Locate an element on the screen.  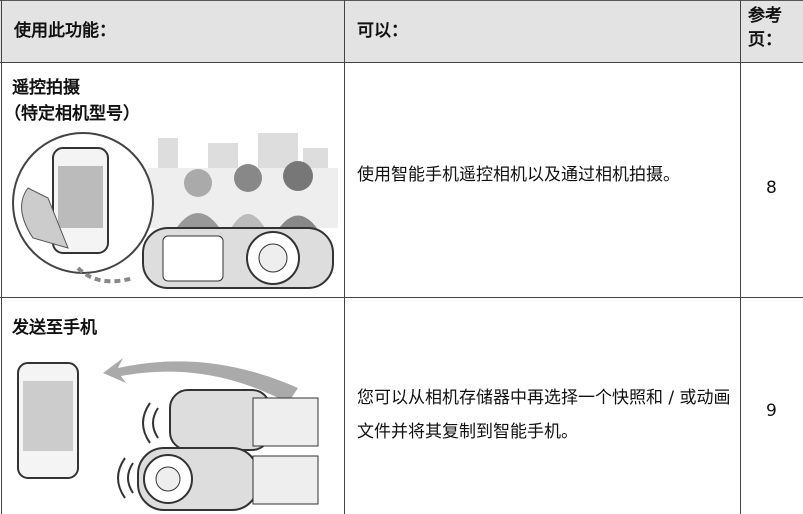
header-cell: 参考页： is located at coordinates (765, 28).